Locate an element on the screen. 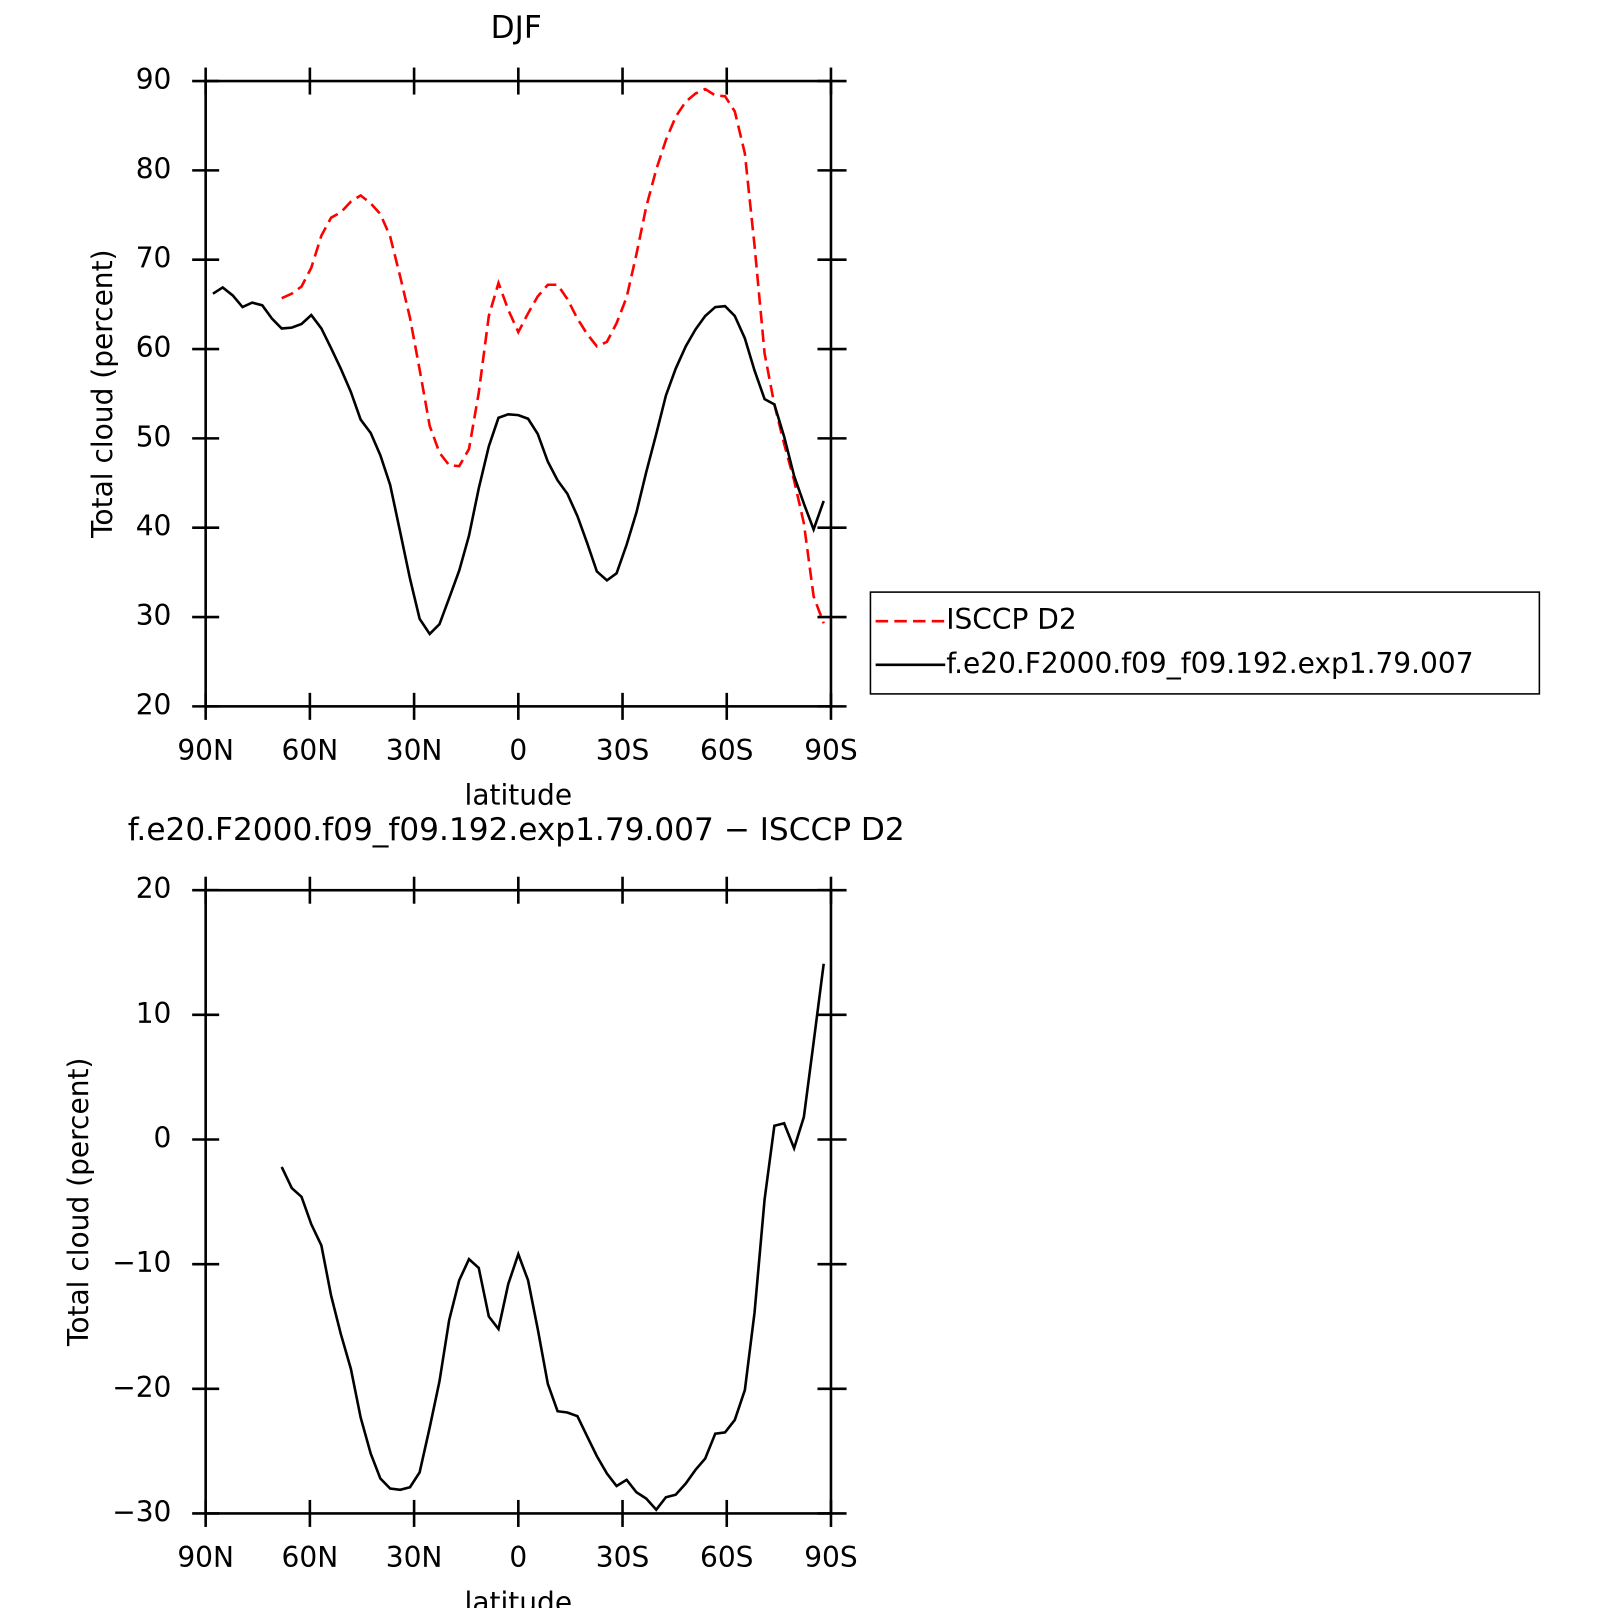 The image size is (1610, 1608). y-tick-label: 80 is located at coordinates (154, 168).